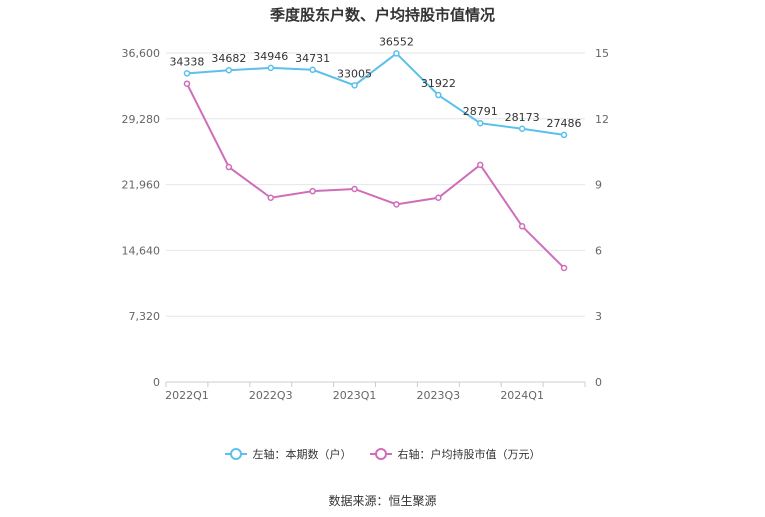 The image size is (765, 517). What do you see at coordinates (438, 83) in the screenshot?
I see `data-label: 31922` at bounding box center [438, 83].